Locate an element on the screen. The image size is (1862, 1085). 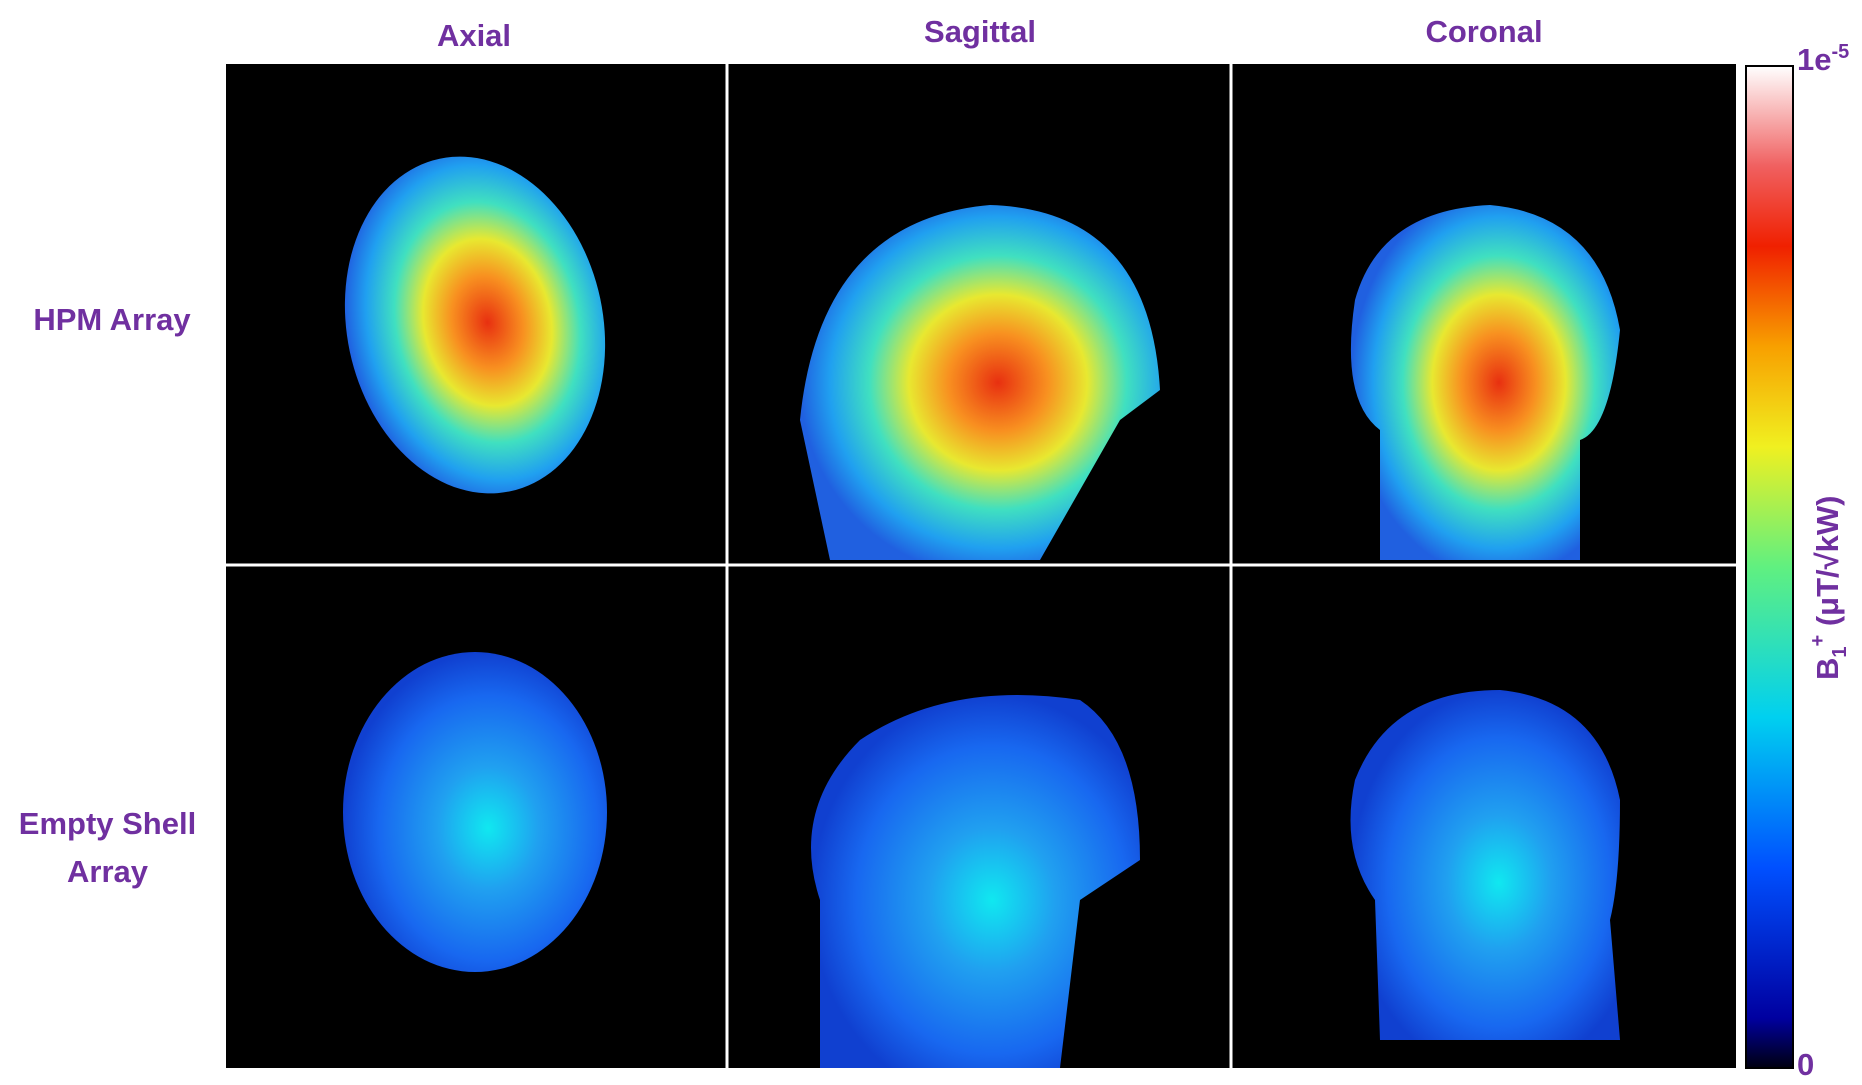
colorbar-max-base: 1e is located at coordinates (1814, 59).